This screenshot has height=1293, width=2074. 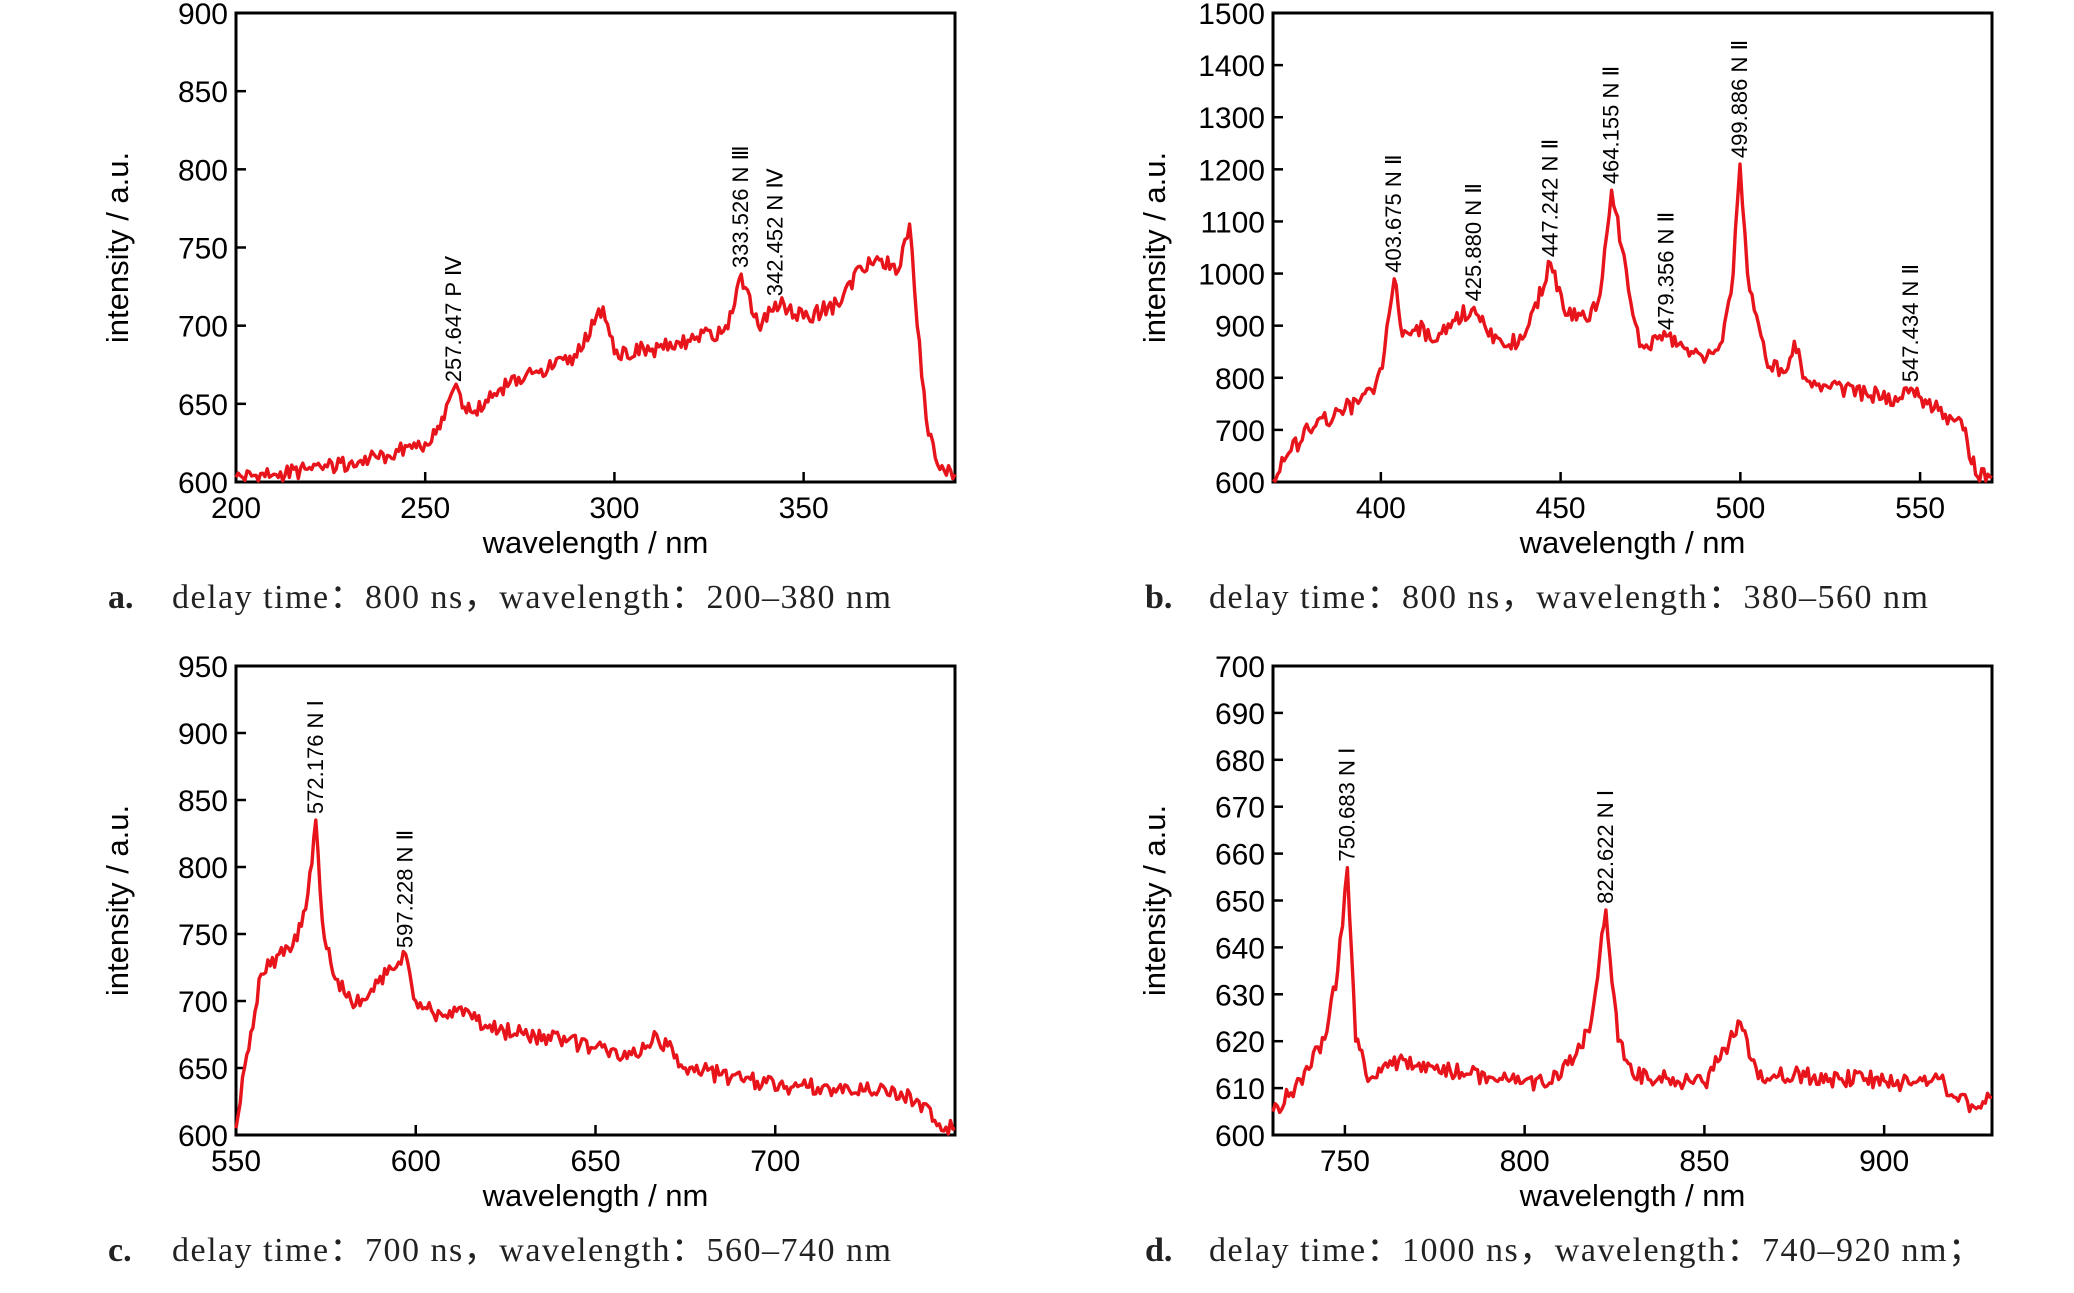 What do you see at coordinates (315, 757) in the screenshot?
I see `peak-label: 572.176 N Ⅰ` at bounding box center [315, 757].